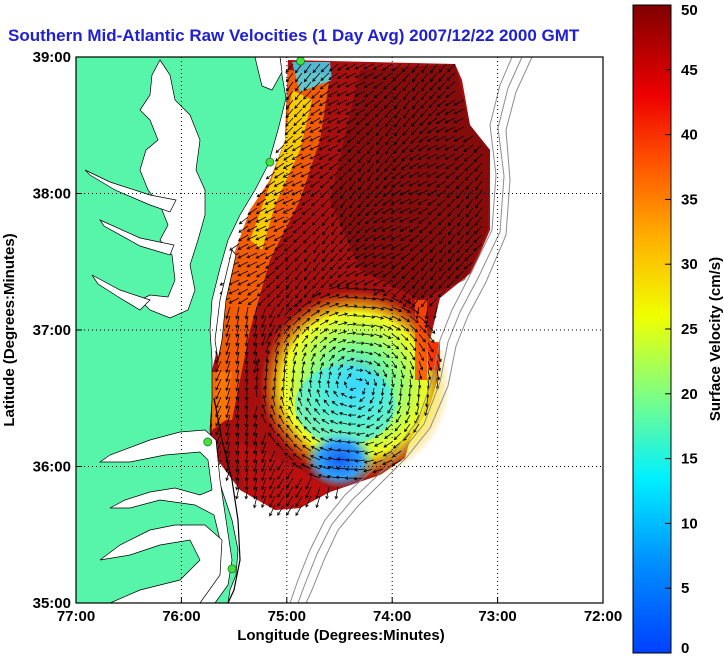  Describe the element at coordinates (227, 500) in the screenshot. I see `outer-banks` at that location.